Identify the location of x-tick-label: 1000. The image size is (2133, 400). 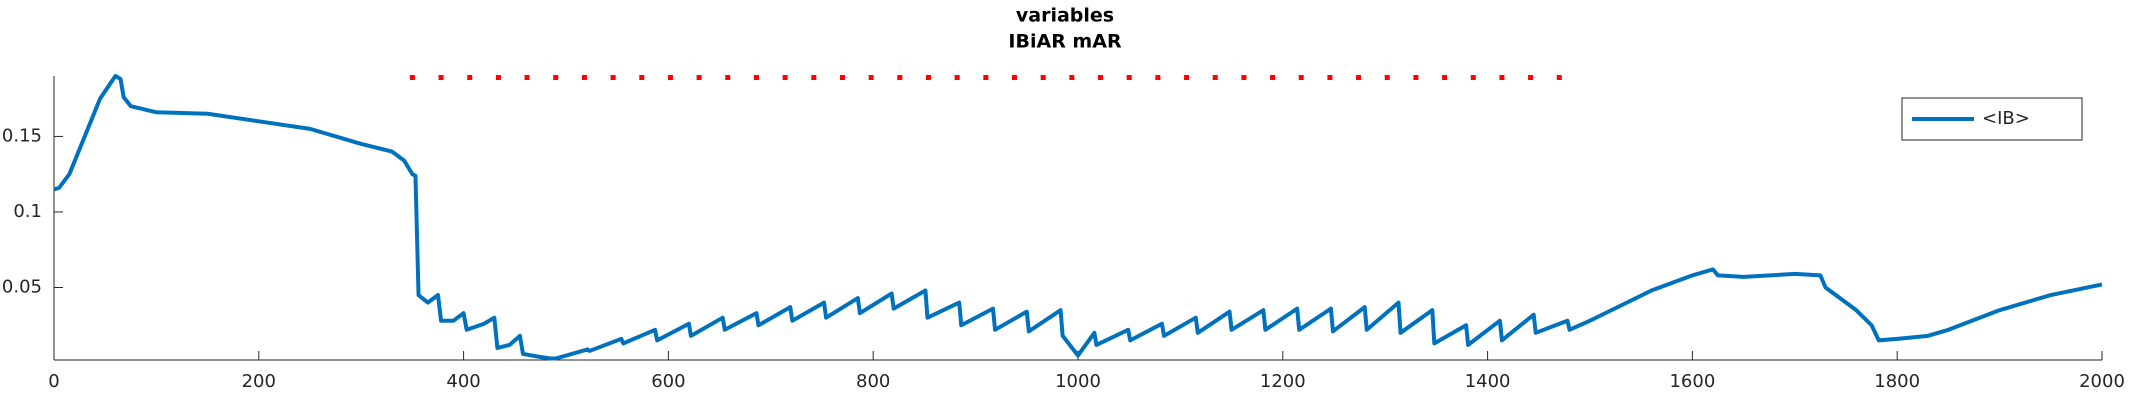
(1078, 381).